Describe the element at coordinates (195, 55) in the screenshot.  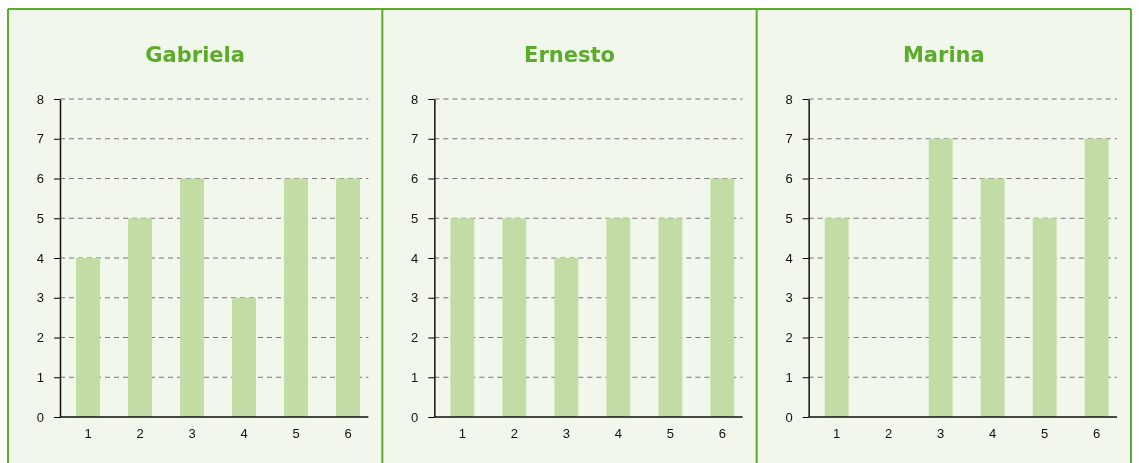
I see `chart-title: Gabriela` at that location.